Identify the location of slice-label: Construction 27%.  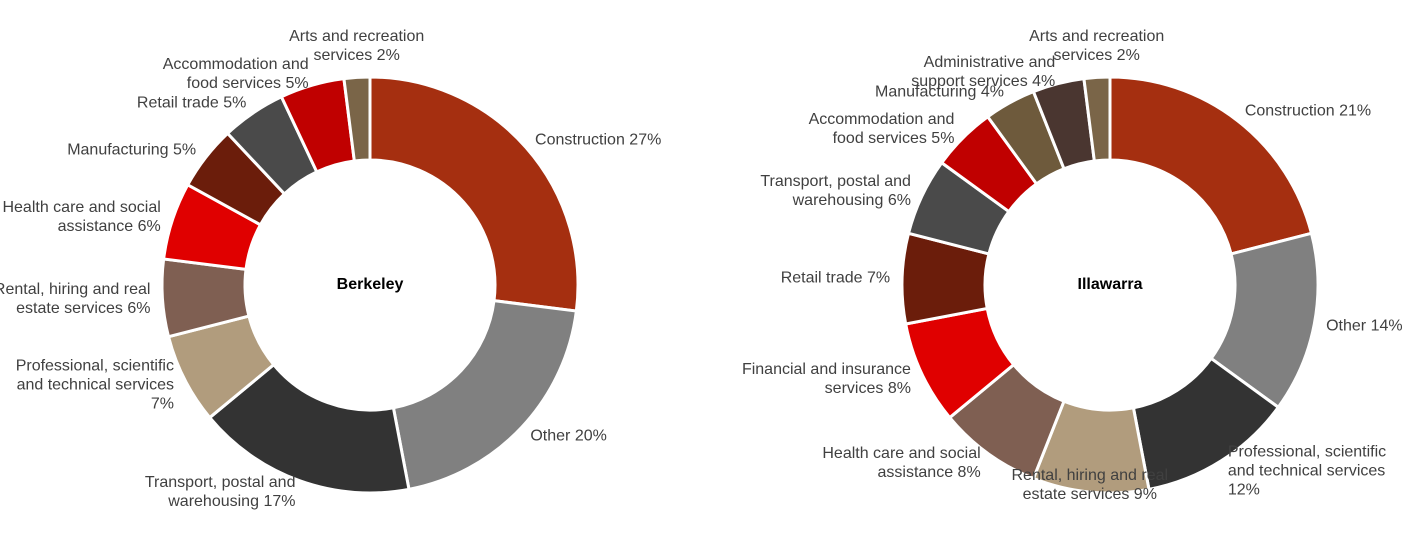
(622, 139).